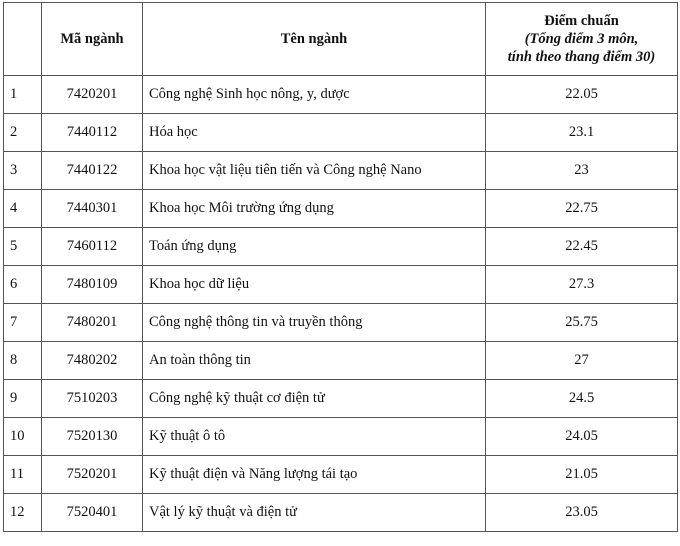 This screenshot has height=546, width=680. I want to click on table-row: 10 7520130 Kỹ thuật ô tô 24.05, so click(340, 436).